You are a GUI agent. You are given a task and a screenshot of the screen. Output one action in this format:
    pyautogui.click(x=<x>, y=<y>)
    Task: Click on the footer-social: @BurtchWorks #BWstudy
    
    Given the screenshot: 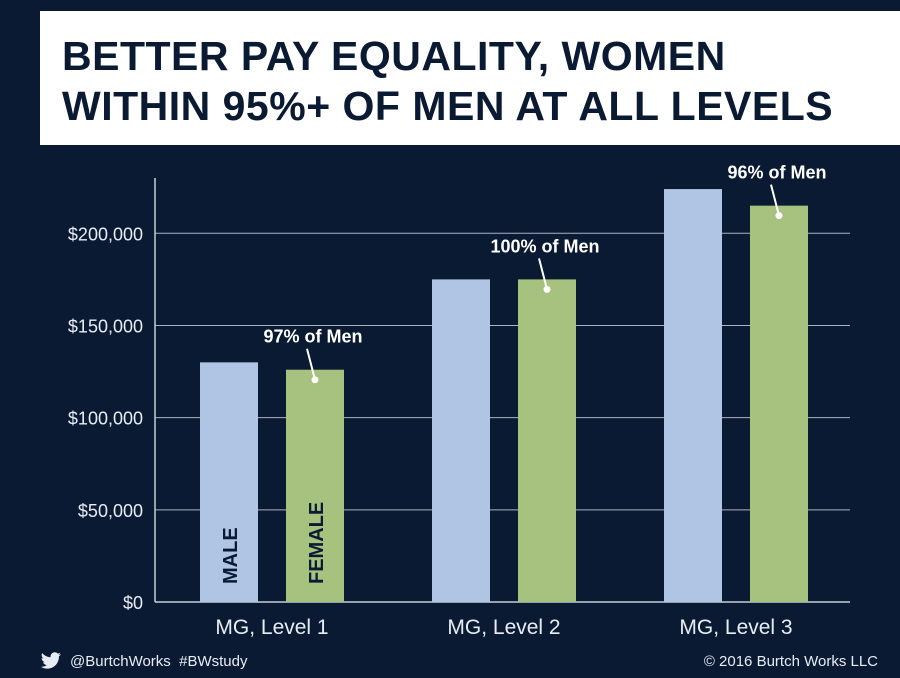 What is the action you would take?
    pyautogui.click(x=144, y=661)
    